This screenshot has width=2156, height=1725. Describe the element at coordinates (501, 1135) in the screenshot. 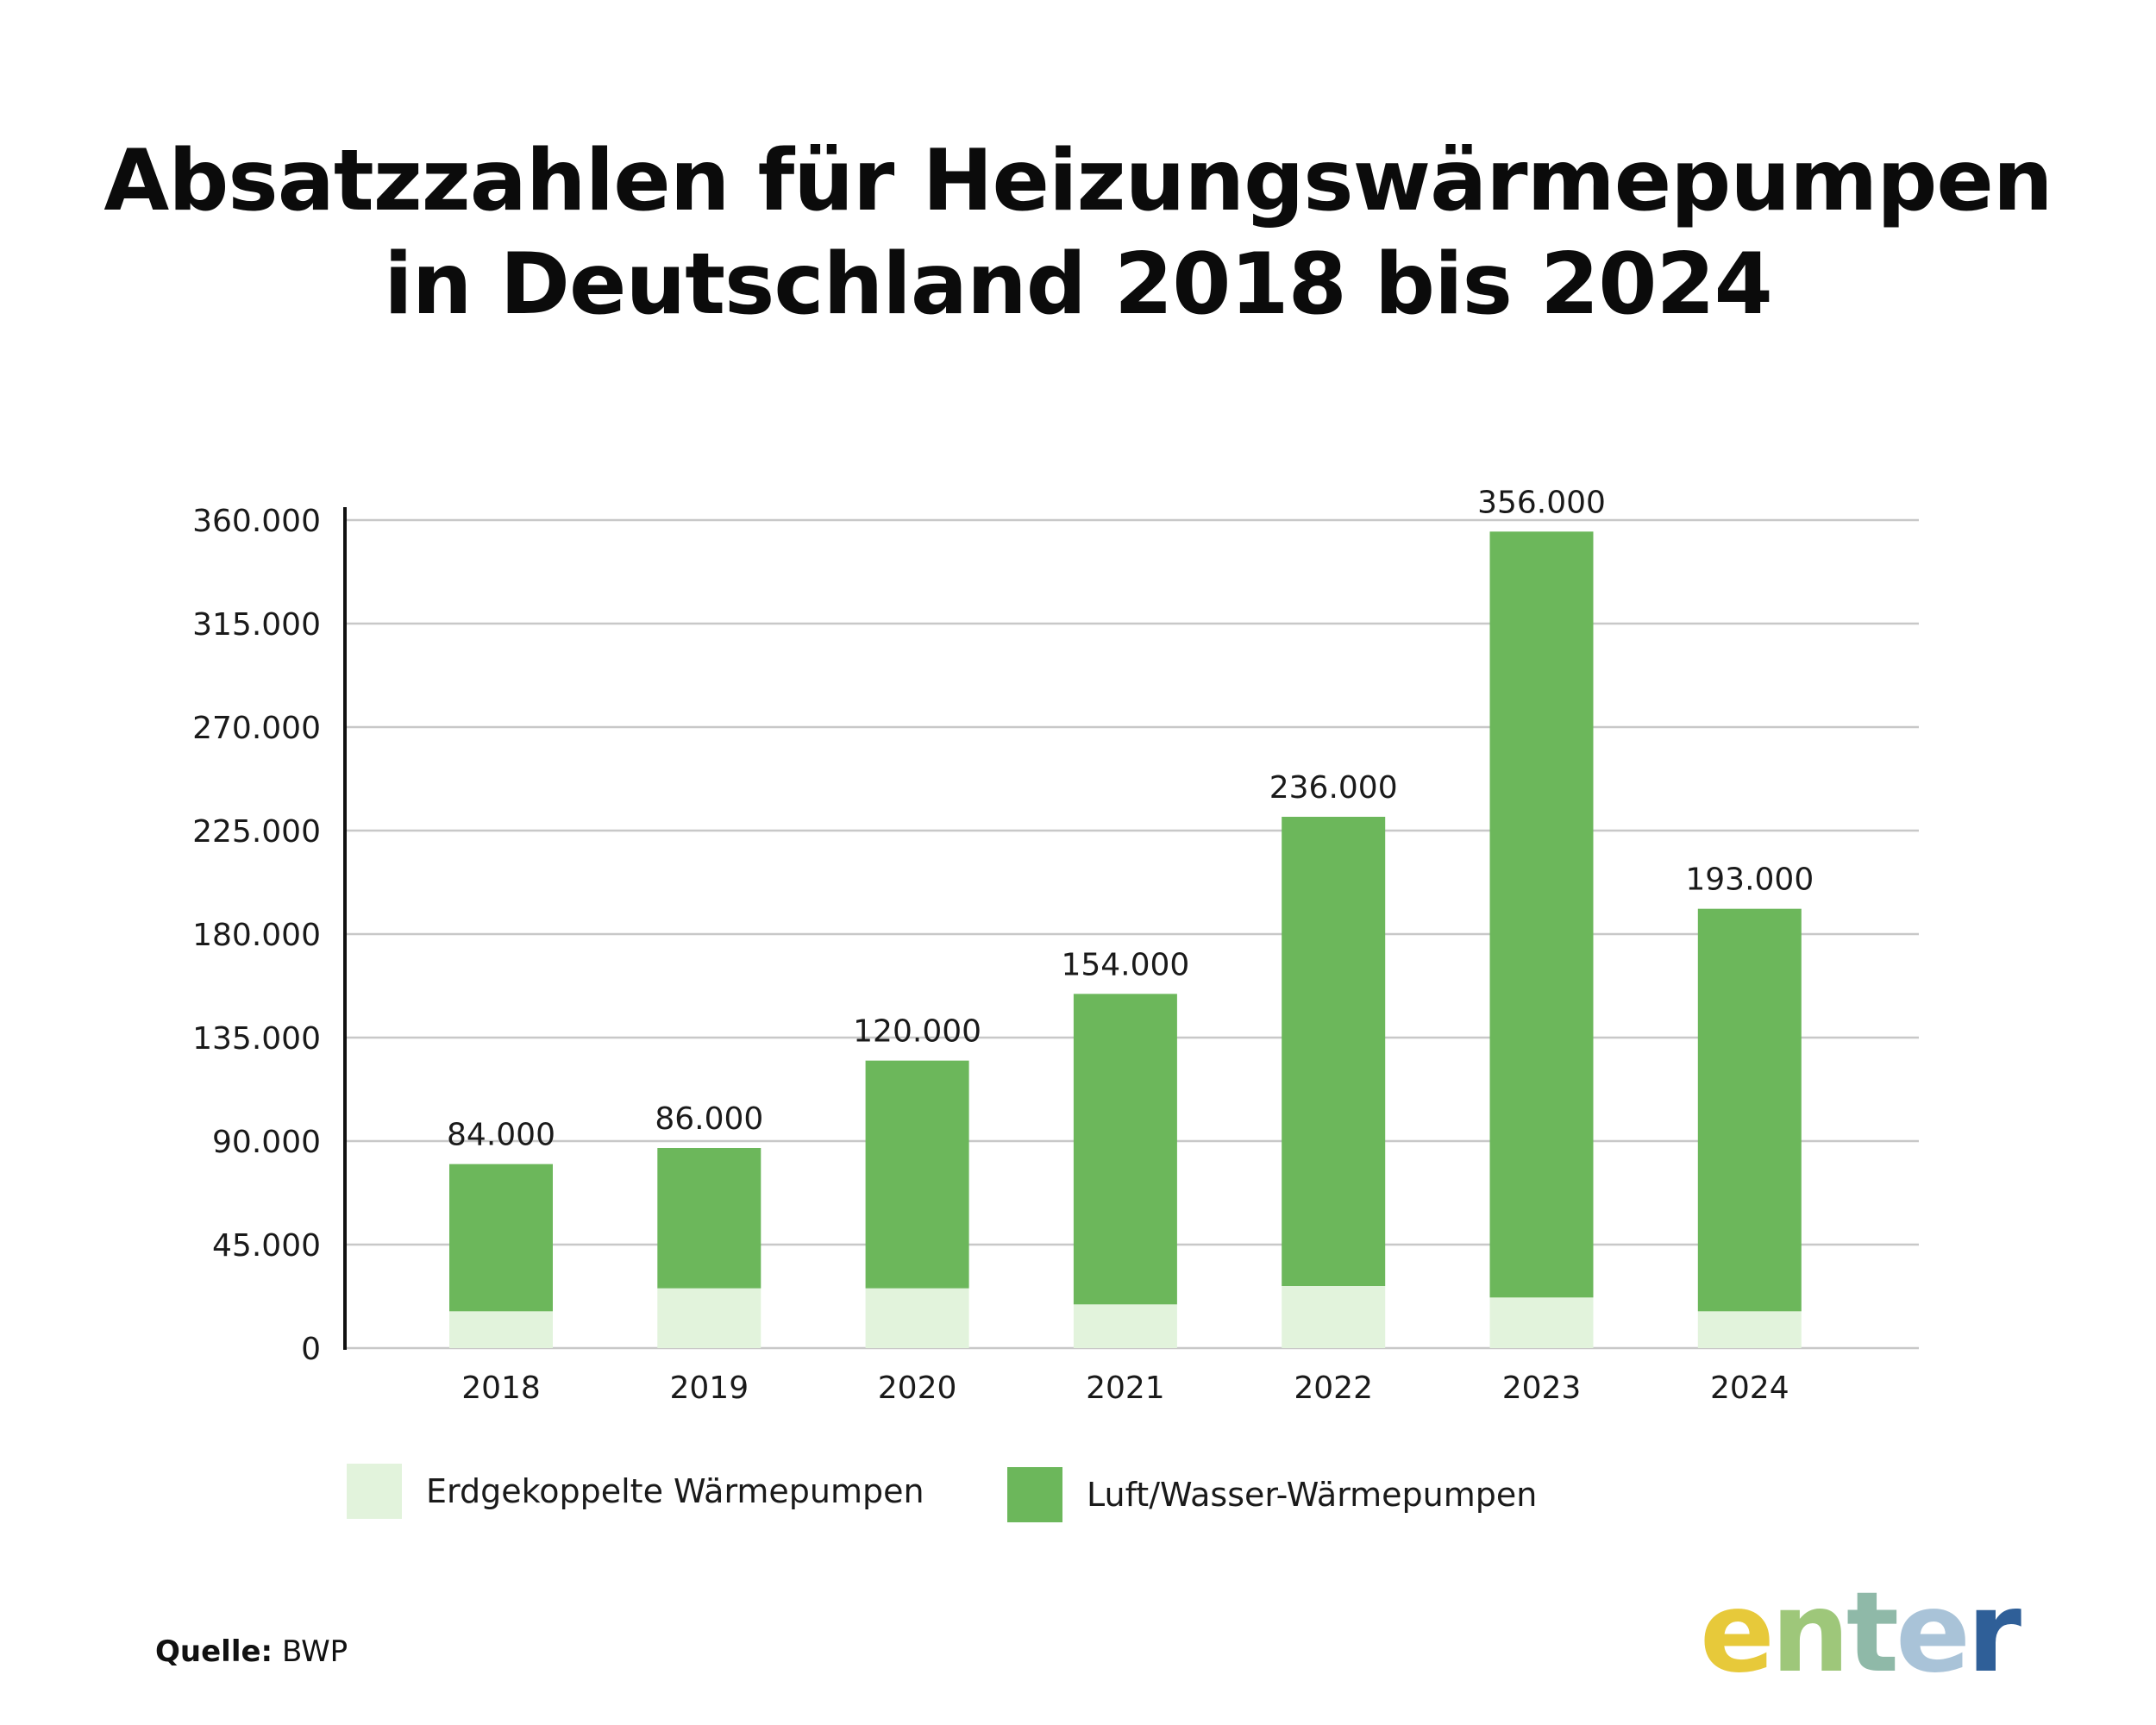

I see `total-label-2018: 84.000` at that location.